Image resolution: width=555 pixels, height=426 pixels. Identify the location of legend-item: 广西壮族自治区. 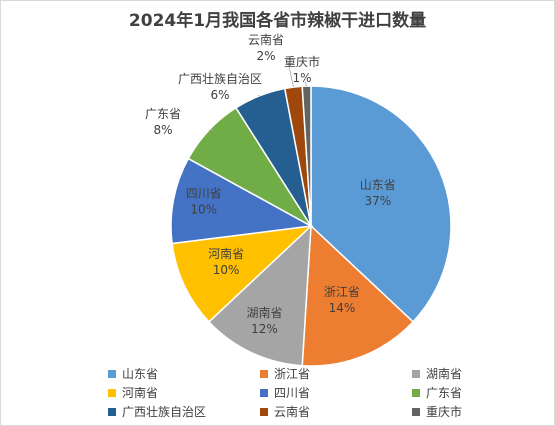
(184, 411).